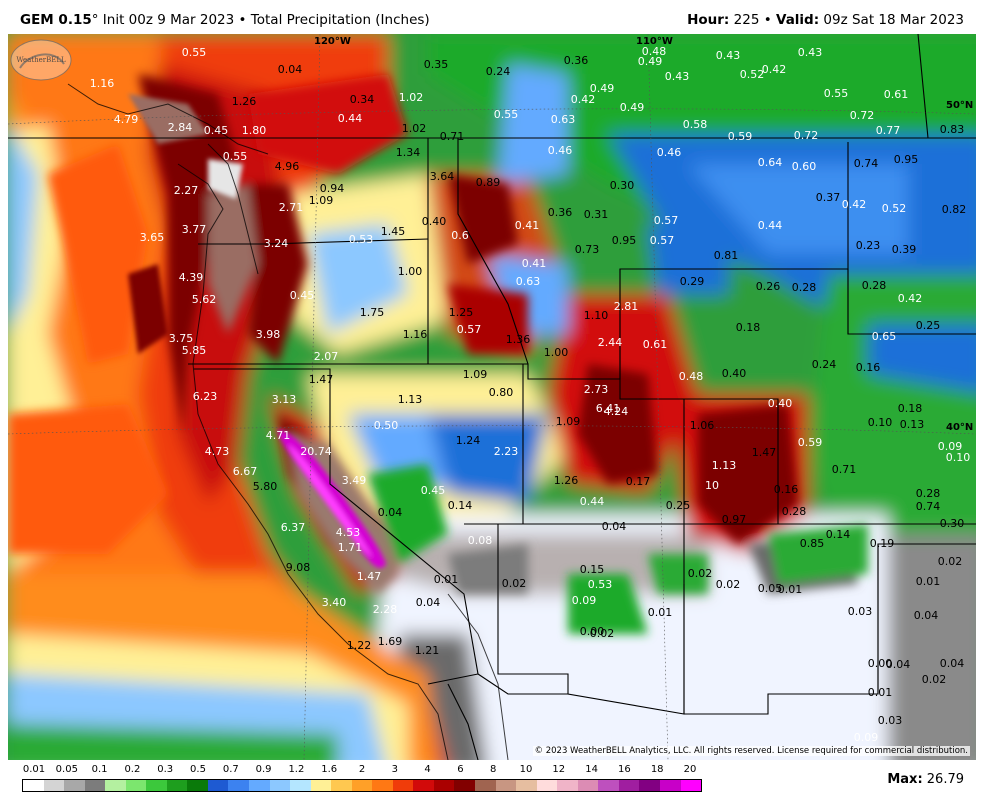  What do you see at coordinates (928, 325) in the screenshot?
I see `precip-value-label: 0.25` at bounding box center [928, 325].